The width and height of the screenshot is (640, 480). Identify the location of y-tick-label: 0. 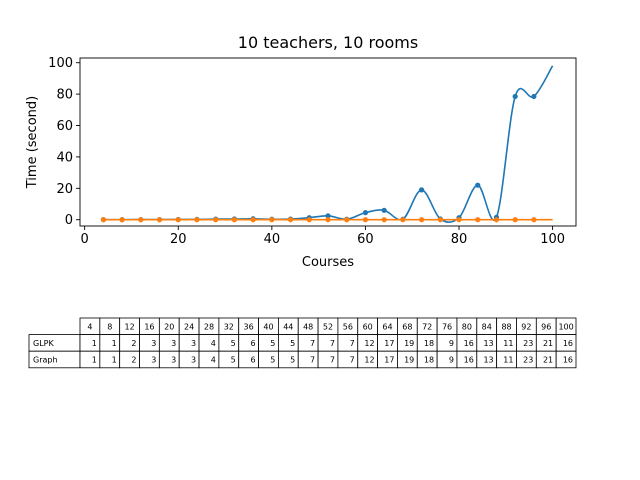
(69, 220).